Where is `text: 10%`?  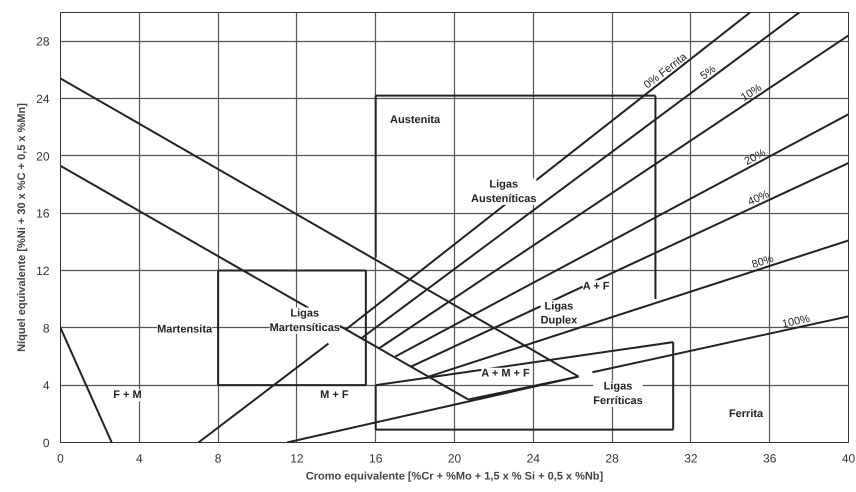
text: 10% is located at coordinates (751, 93).